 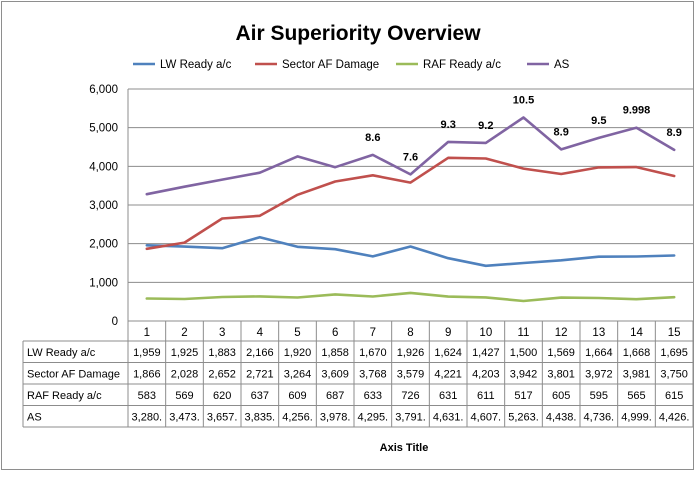 I want to click on y-axis-ticks: 6,000 5,000 4,000 3,000 2,000 1,000 0, so click(x=103, y=206).